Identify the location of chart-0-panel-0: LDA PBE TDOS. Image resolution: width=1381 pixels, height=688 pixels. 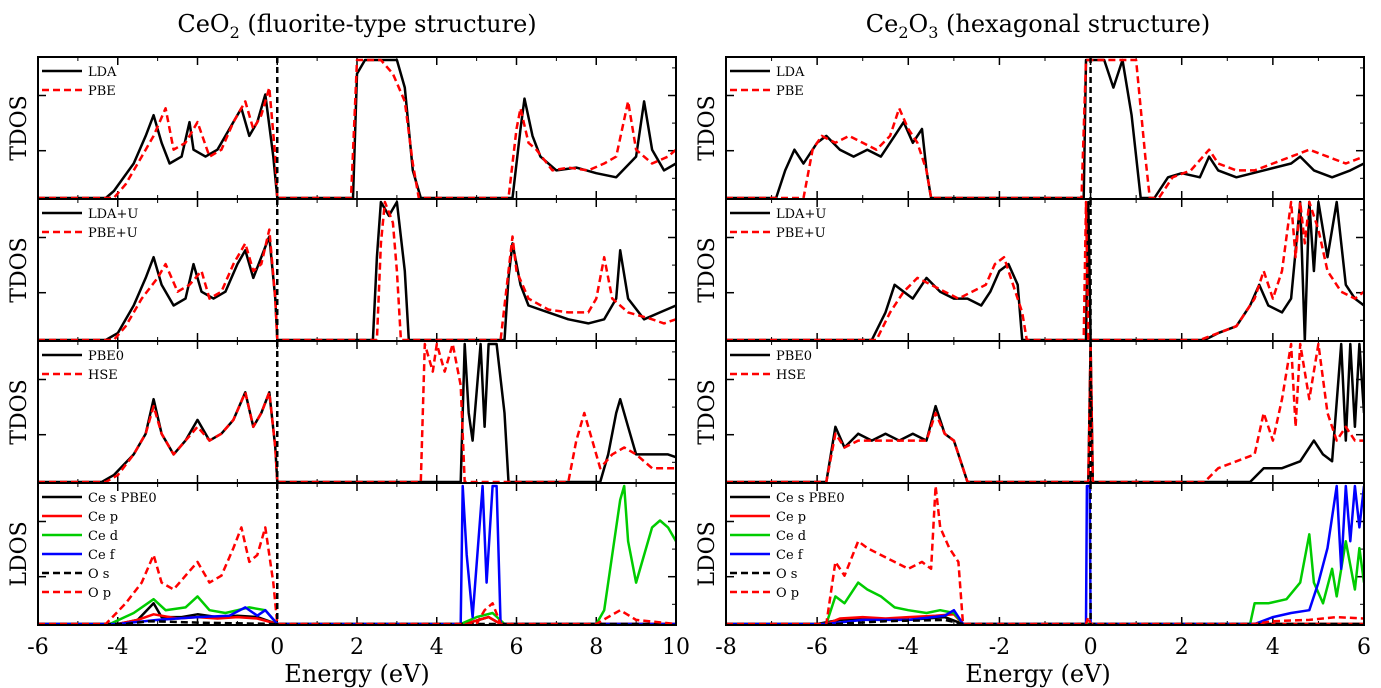
(342, 128).